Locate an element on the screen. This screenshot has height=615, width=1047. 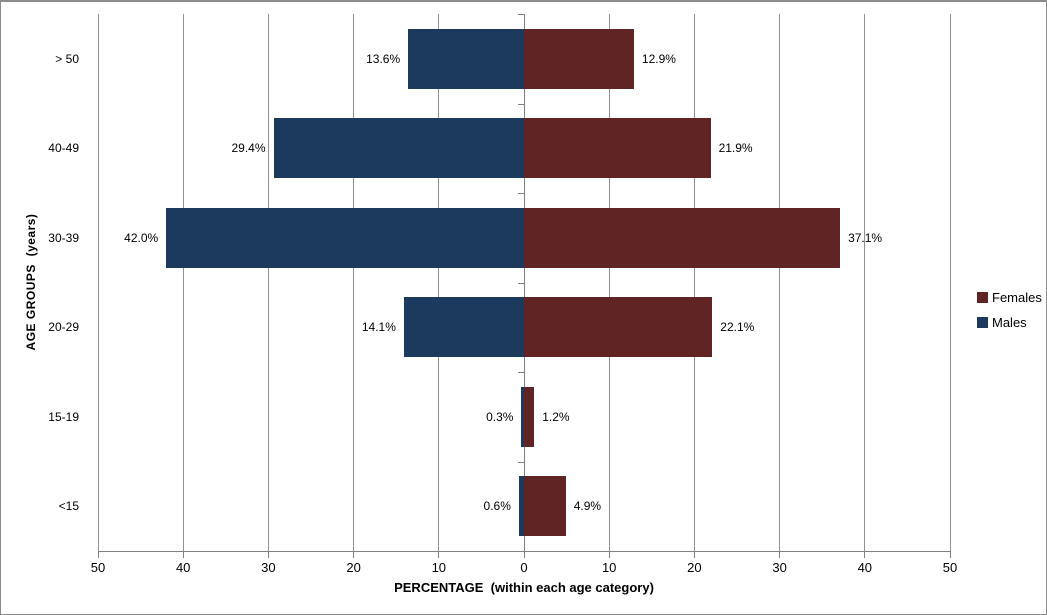
category-axis-line is located at coordinates (524, 282).